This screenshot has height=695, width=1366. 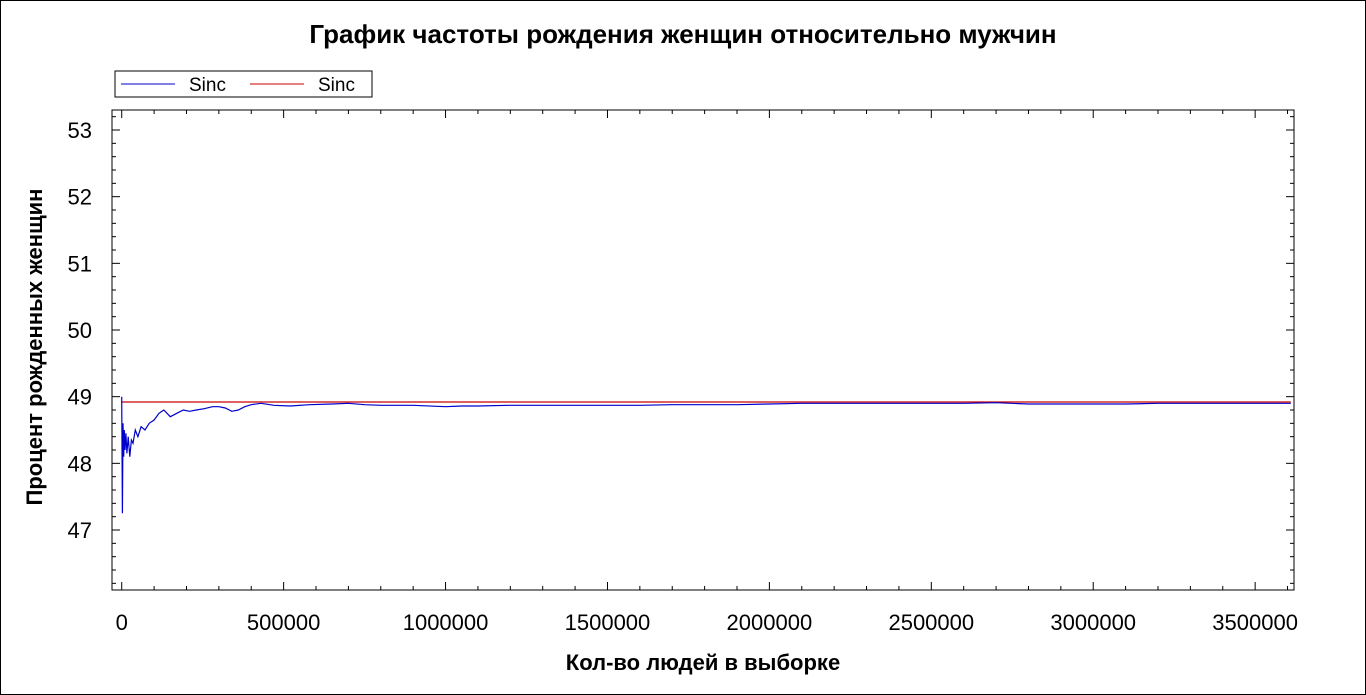 What do you see at coordinates (446, 622) in the screenshot?
I see `x-tick-label: 1000000` at bounding box center [446, 622].